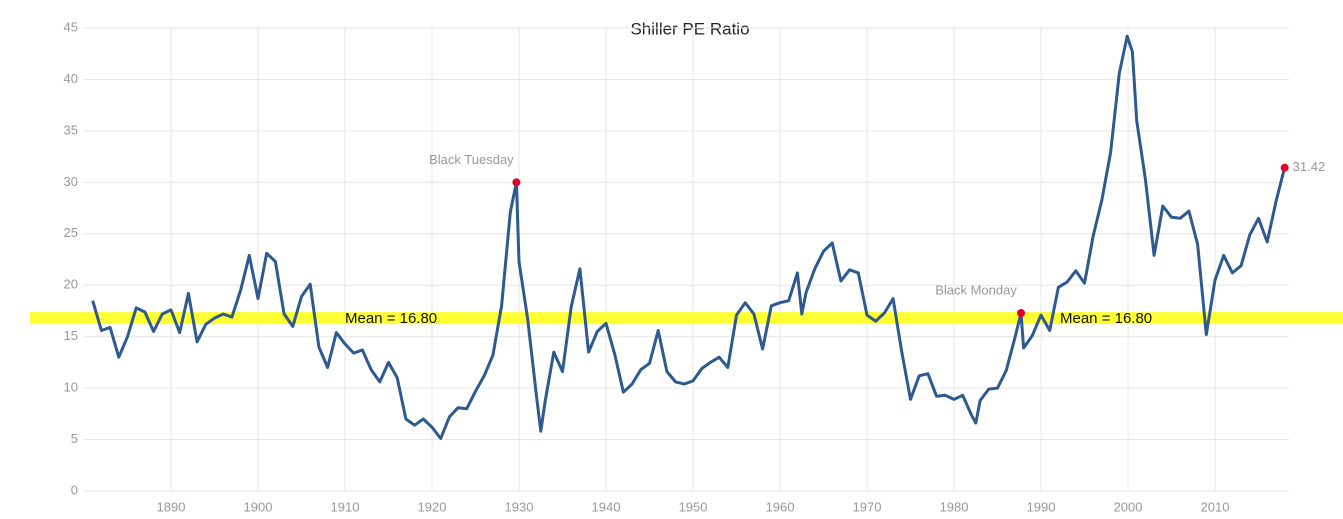  What do you see at coordinates (71, 232) in the screenshot?
I see `y-tick-label: 25` at bounding box center [71, 232].